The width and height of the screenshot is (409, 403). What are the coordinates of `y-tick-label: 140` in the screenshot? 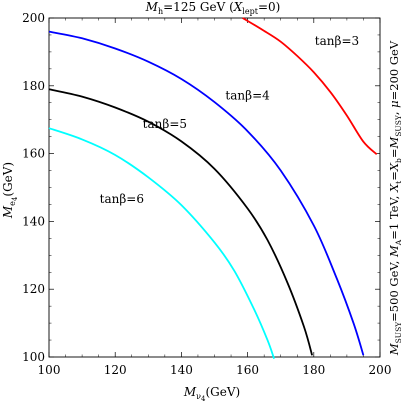 It's located at (33, 221).